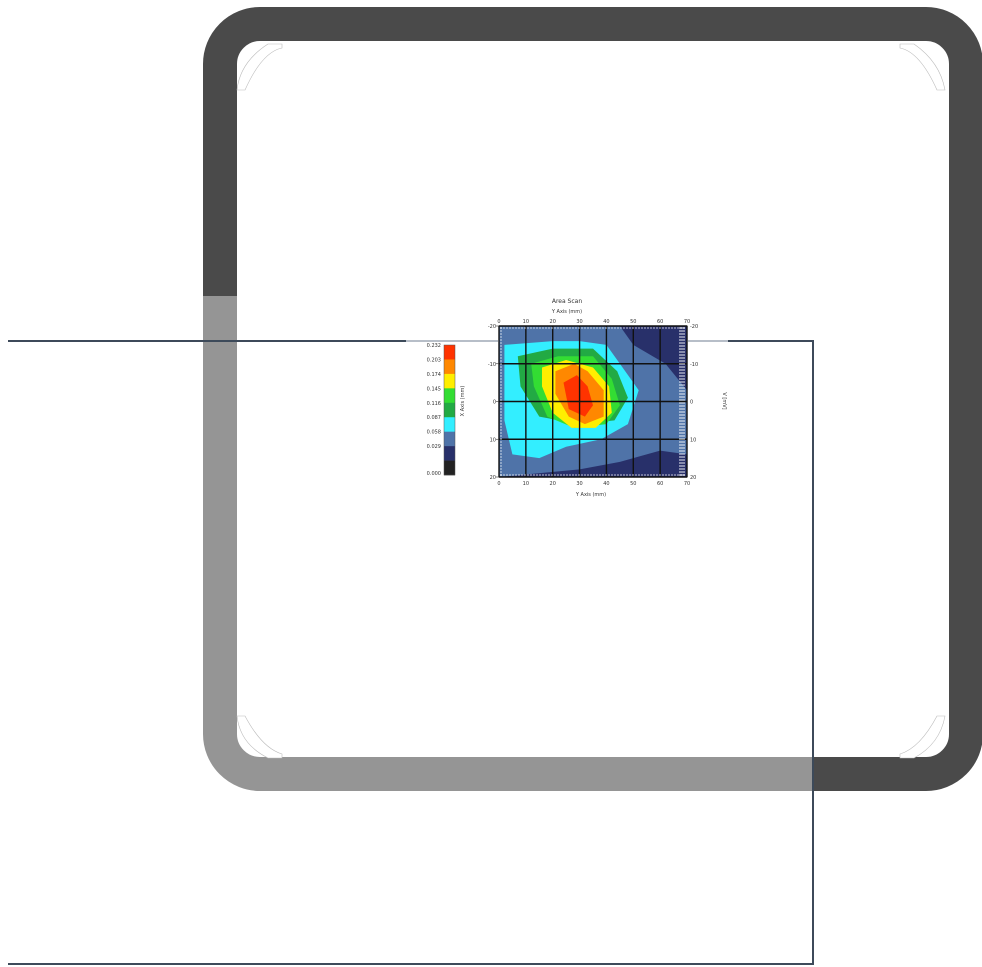 This screenshot has height=967, width=982. I want to click on legend-level-label: 0.174, so click(434, 375).